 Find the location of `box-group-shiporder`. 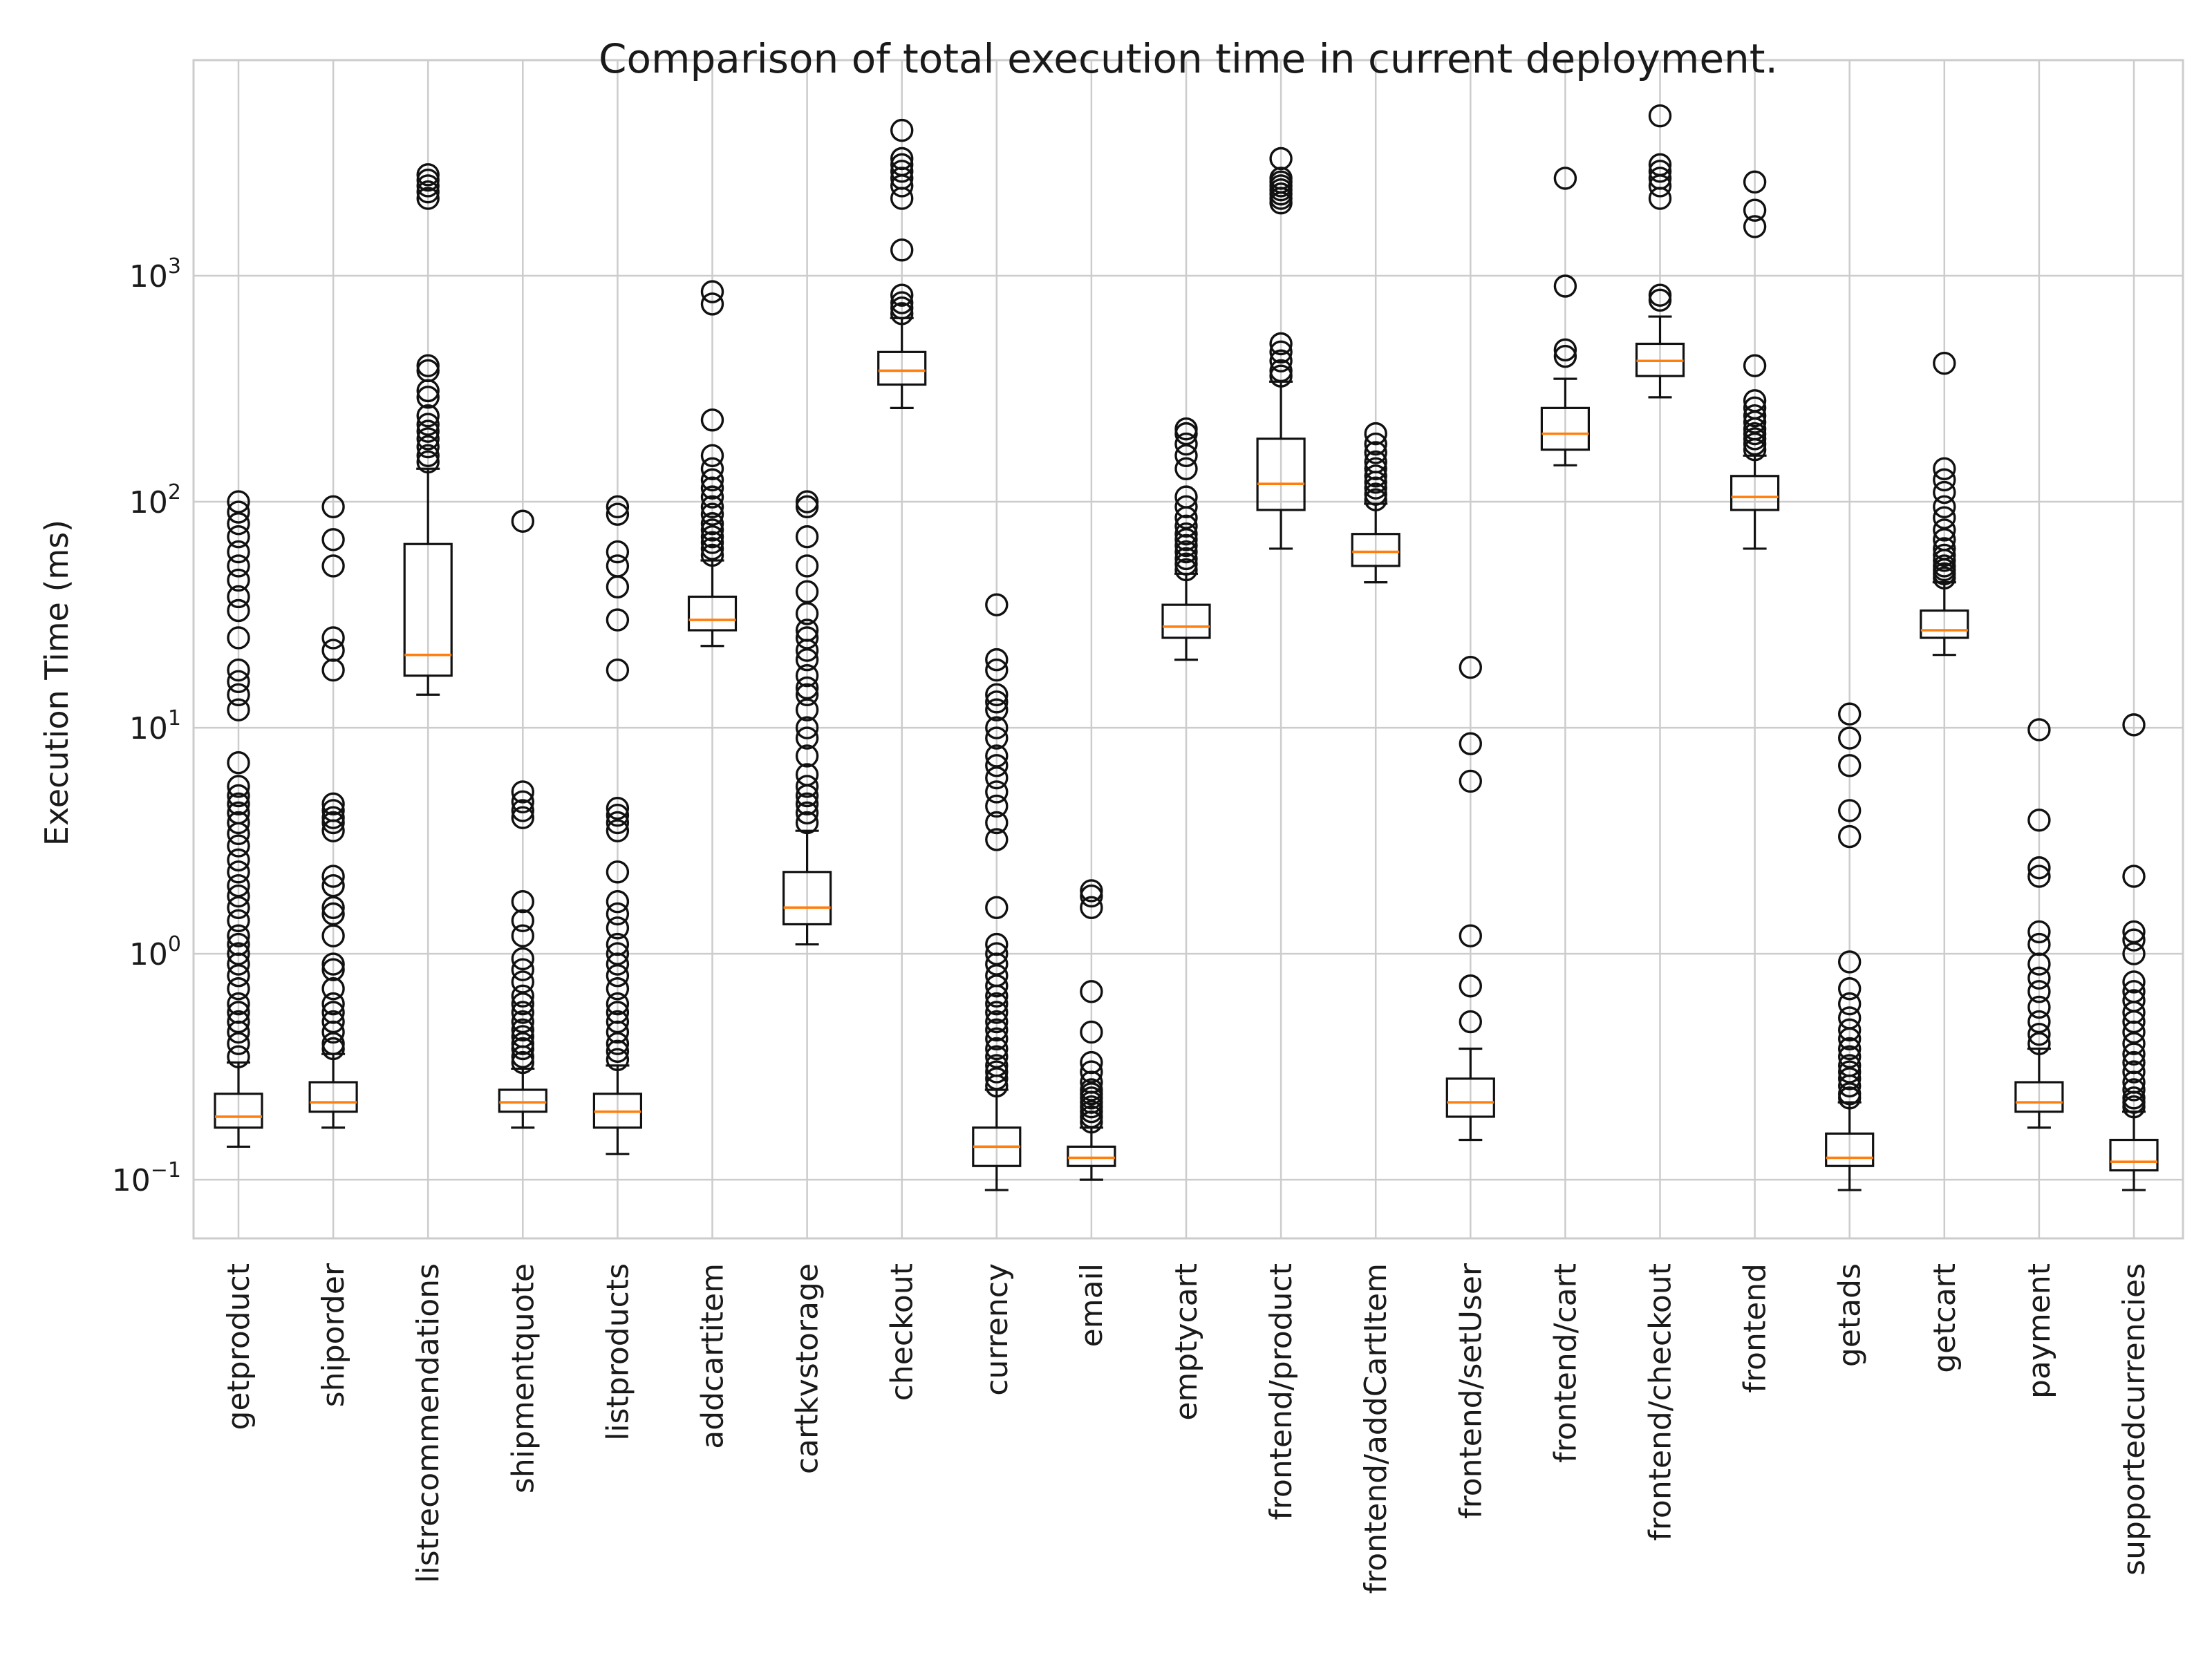

box-group-shiporder is located at coordinates (333, 812).